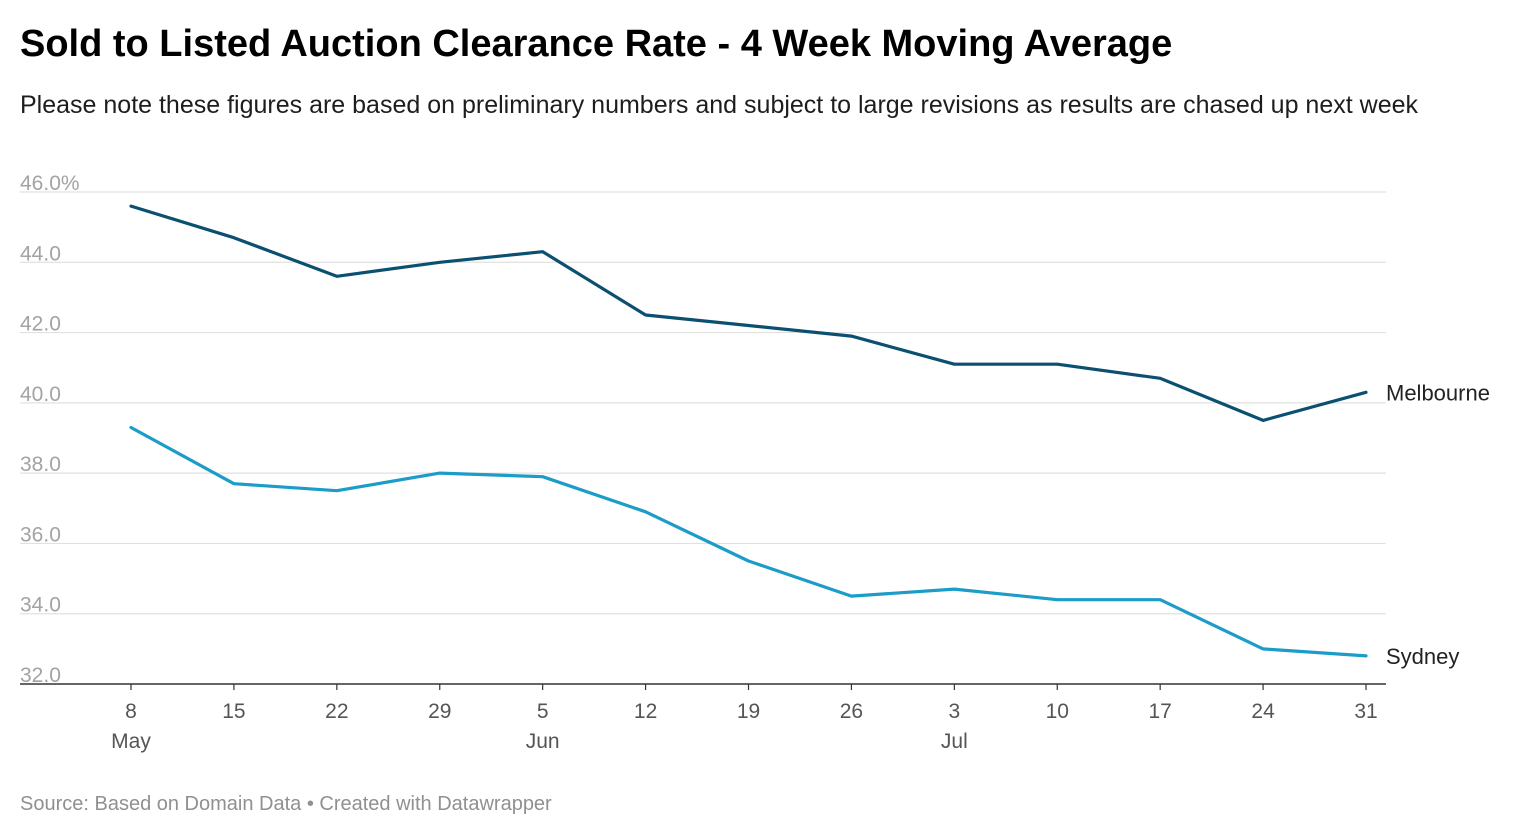  Describe the element at coordinates (954, 711) in the screenshot. I see `x-tick-label: 3` at that location.